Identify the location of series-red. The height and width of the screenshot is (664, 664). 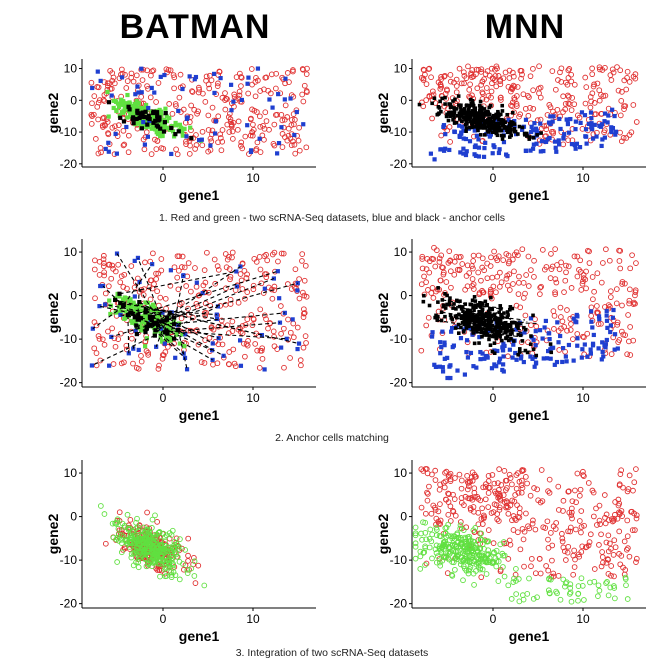
(528, 302).